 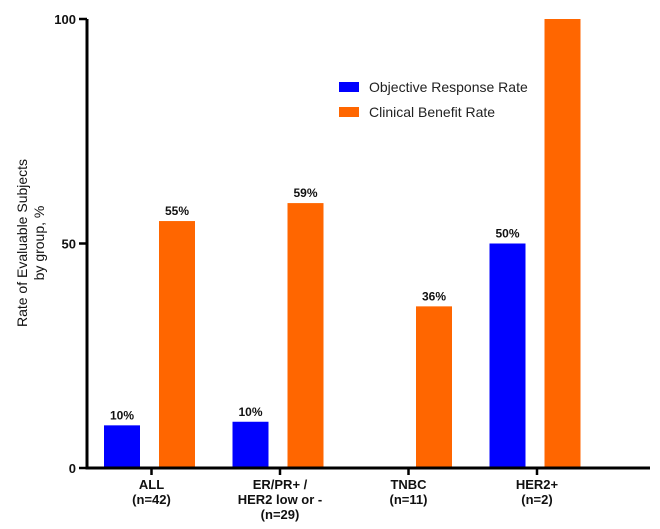 I want to click on legend-label-orr: Objective Response Rate, so click(x=448, y=87).